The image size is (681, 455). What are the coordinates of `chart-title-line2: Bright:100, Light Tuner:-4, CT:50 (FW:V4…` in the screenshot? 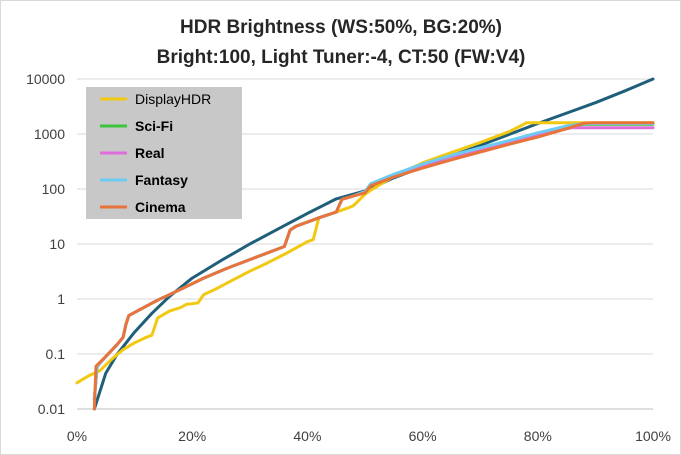 It's located at (341, 57).